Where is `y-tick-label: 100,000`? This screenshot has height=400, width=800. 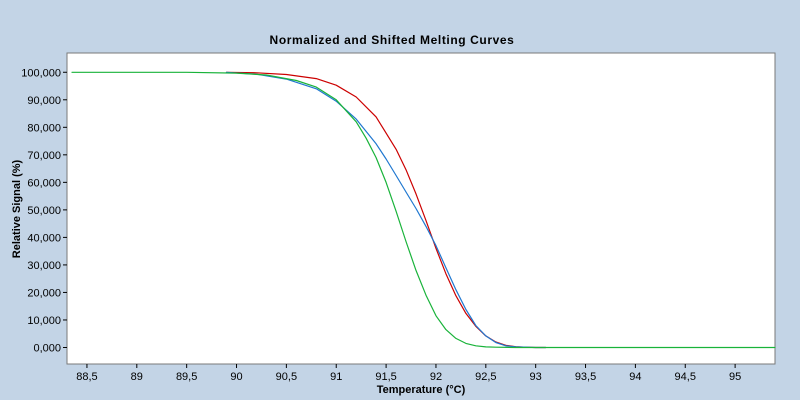 y-tick-label: 100,000 is located at coordinates (41, 73).